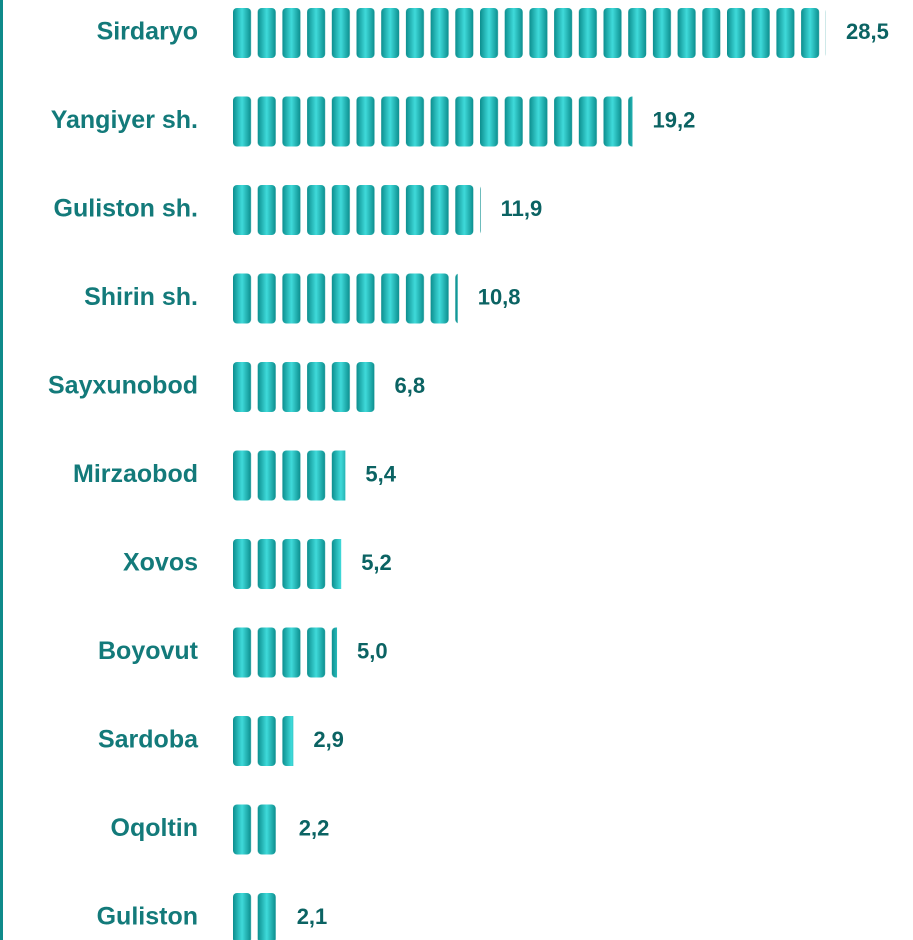 Image resolution: width=913 pixels, height=940 pixels. I want to click on value-label: 10,8, so click(499, 296).